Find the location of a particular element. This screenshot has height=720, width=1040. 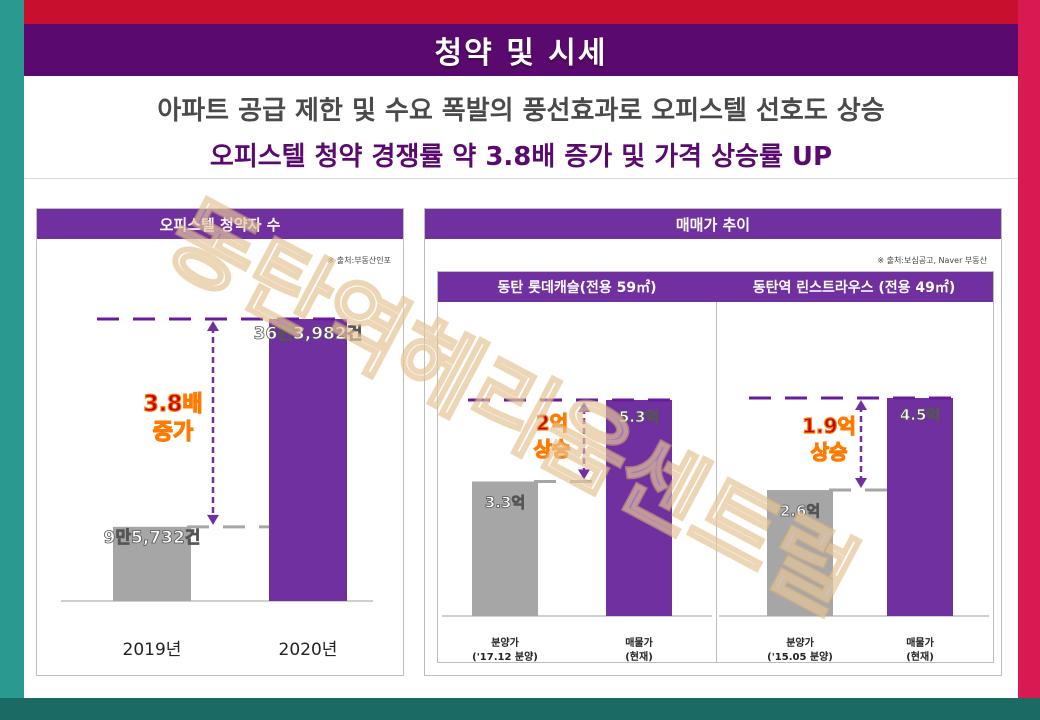

subscribers-panel-header: 오피스텔 청약자 수 is located at coordinates (220, 224).